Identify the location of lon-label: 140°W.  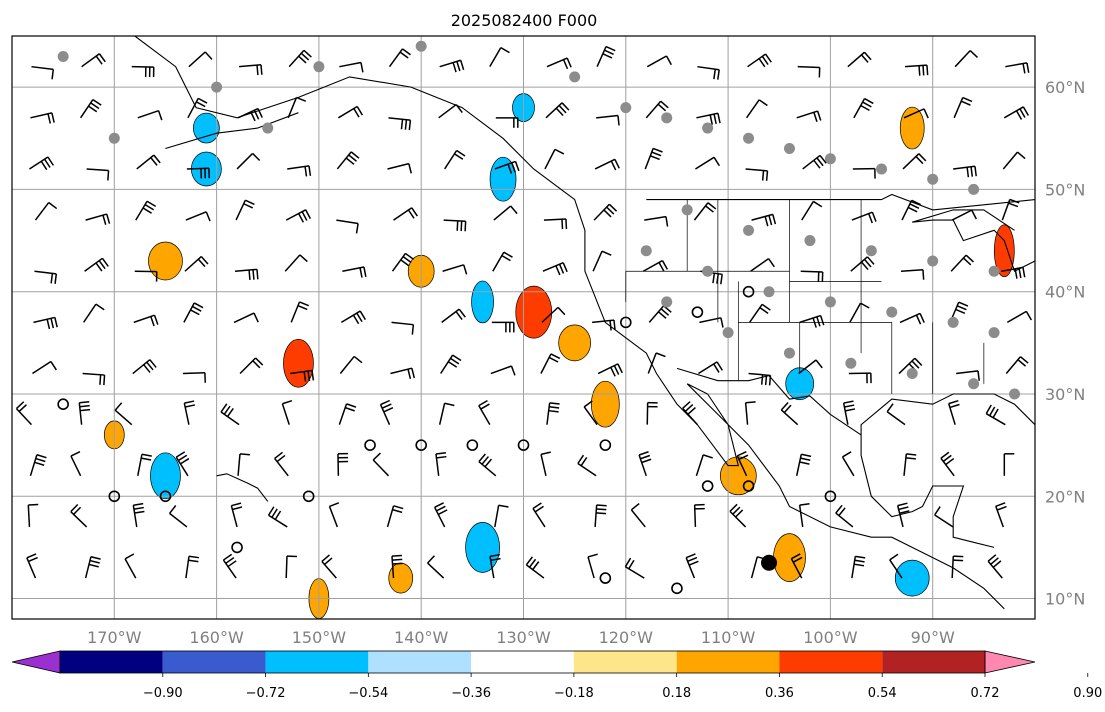
(421, 637).